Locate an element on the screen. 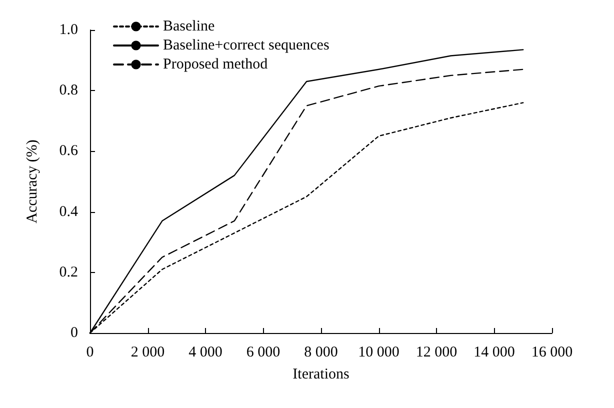  x-tick-label: 16 000 is located at coordinates (552, 352).